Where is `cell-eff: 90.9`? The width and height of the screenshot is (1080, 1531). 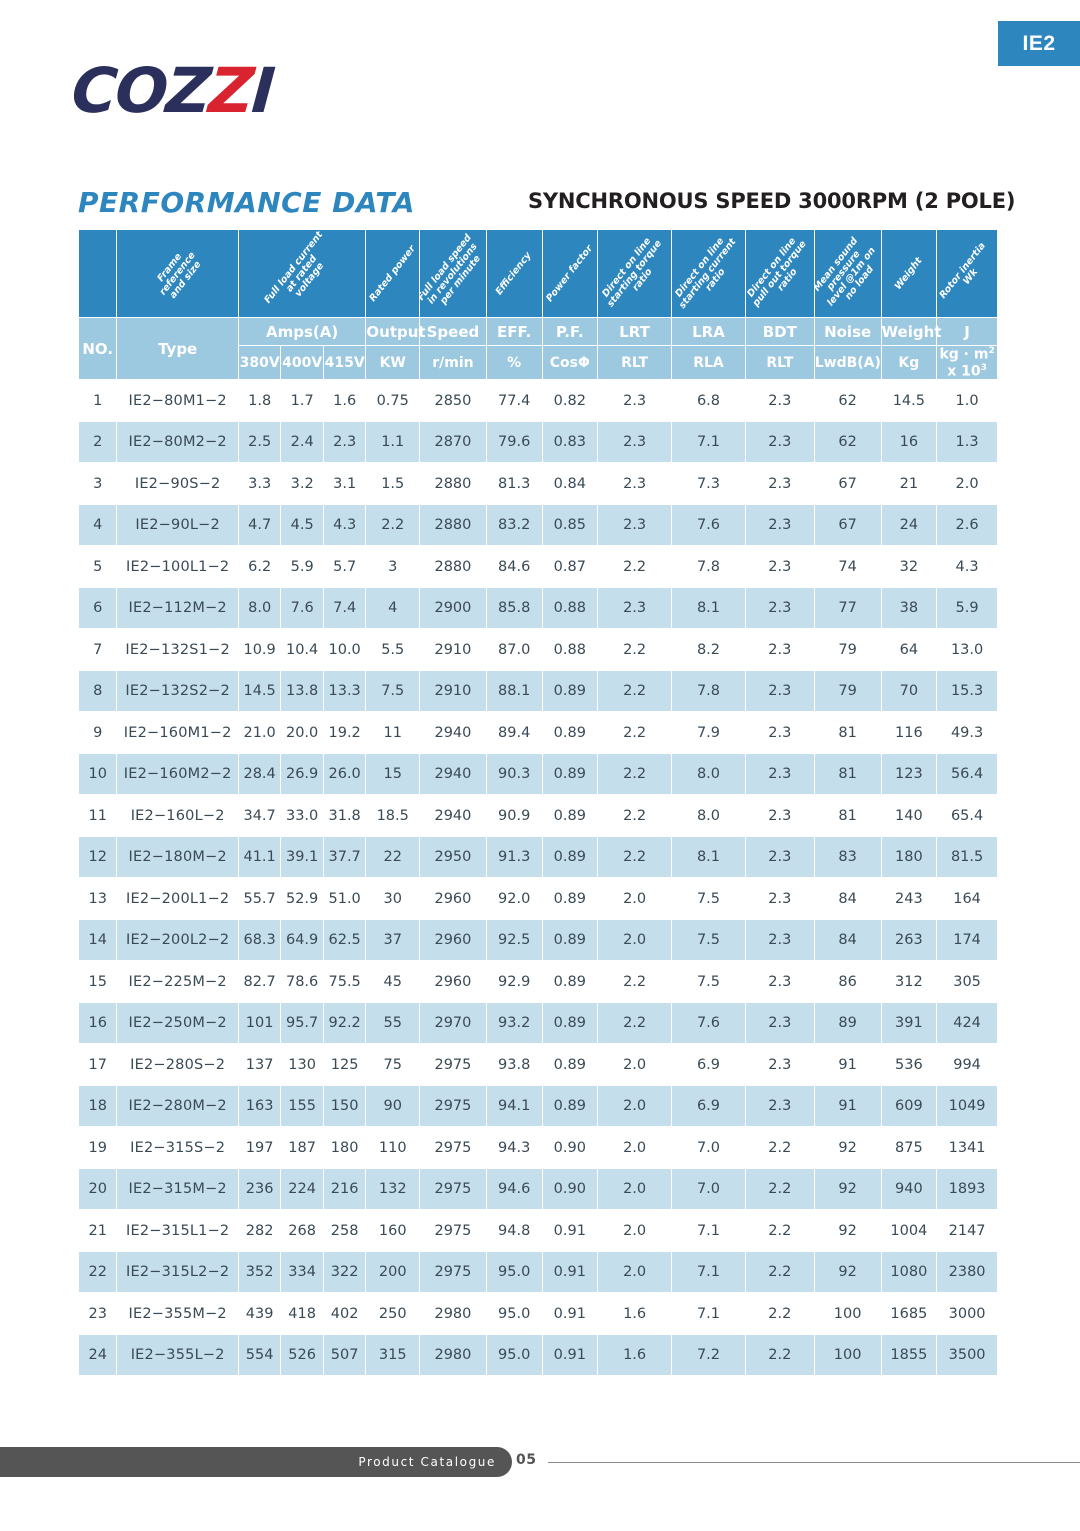 cell-eff: 90.9 is located at coordinates (514, 815).